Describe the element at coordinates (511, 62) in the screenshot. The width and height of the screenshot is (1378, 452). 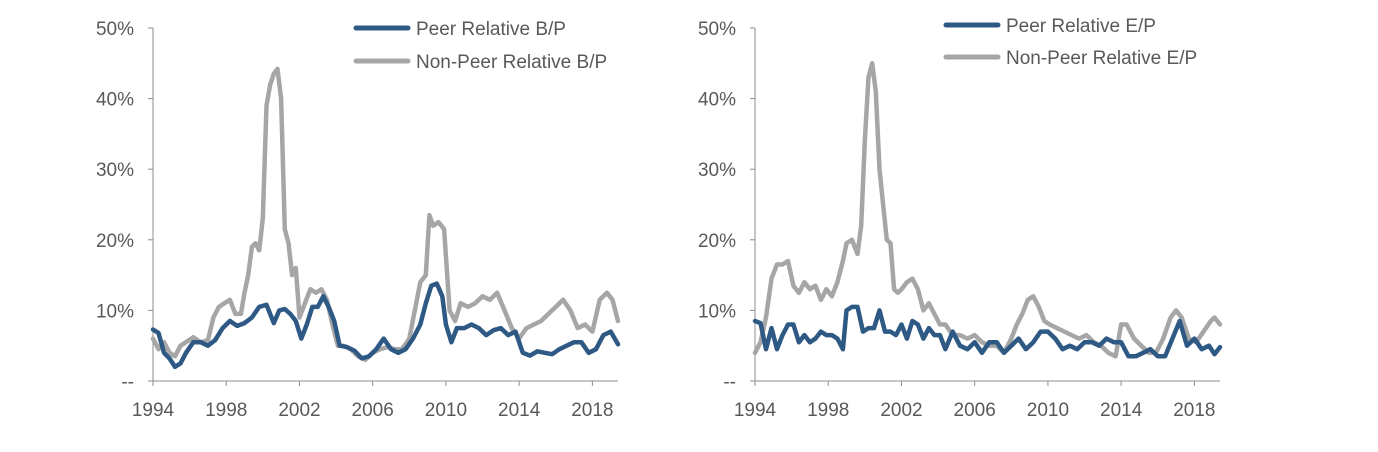
I see `legend-label: Non-Peer Relative B/P` at that location.